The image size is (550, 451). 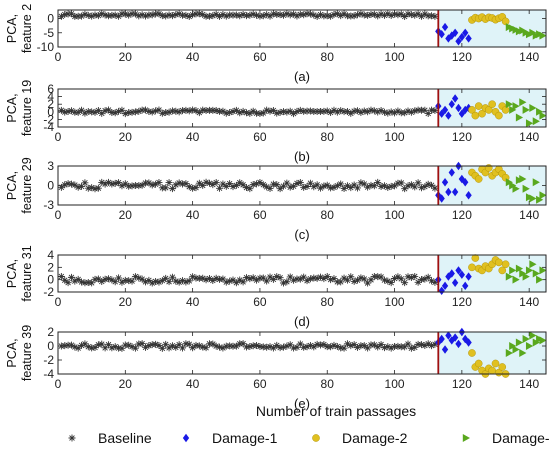 What do you see at coordinates (50, 346) in the screenshot?
I see `y-tick-label: 0` at bounding box center [50, 346].